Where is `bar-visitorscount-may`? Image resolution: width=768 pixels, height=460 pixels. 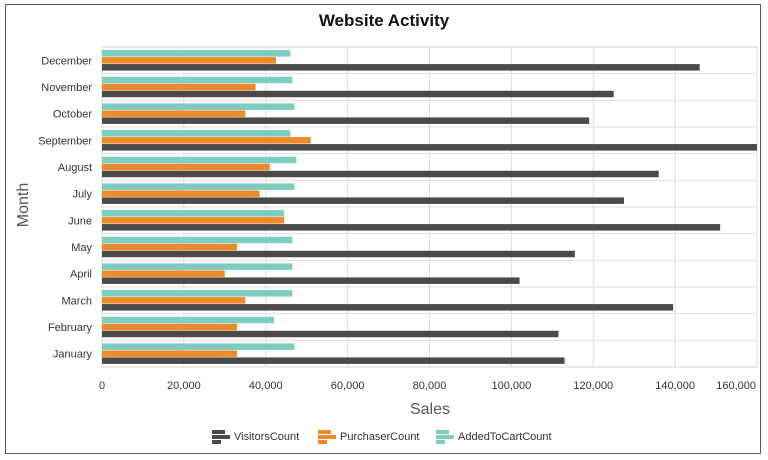 bar-visitorscount-may is located at coordinates (338, 254).